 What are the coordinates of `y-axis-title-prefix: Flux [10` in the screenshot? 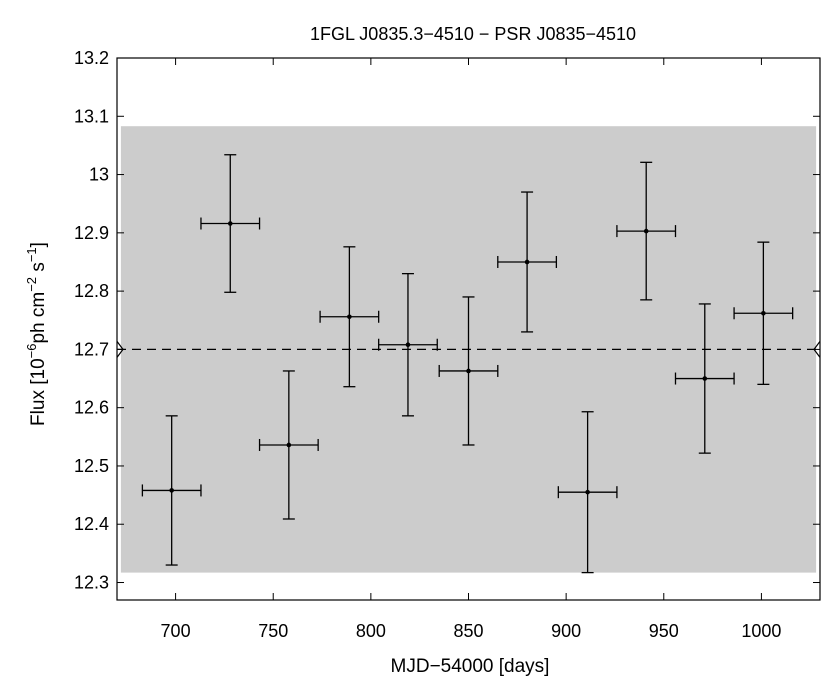 It's located at (38, 392).